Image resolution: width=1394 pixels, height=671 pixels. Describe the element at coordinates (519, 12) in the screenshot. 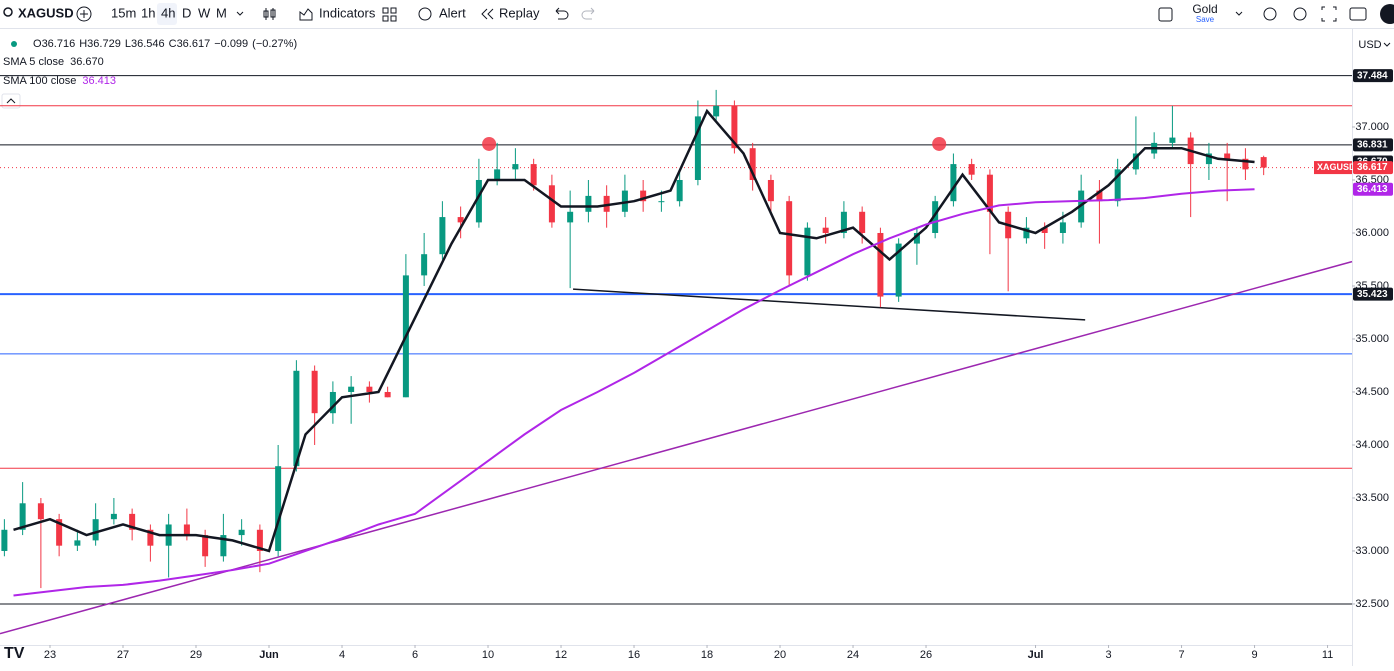

I see `replay-button: Replay` at that location.